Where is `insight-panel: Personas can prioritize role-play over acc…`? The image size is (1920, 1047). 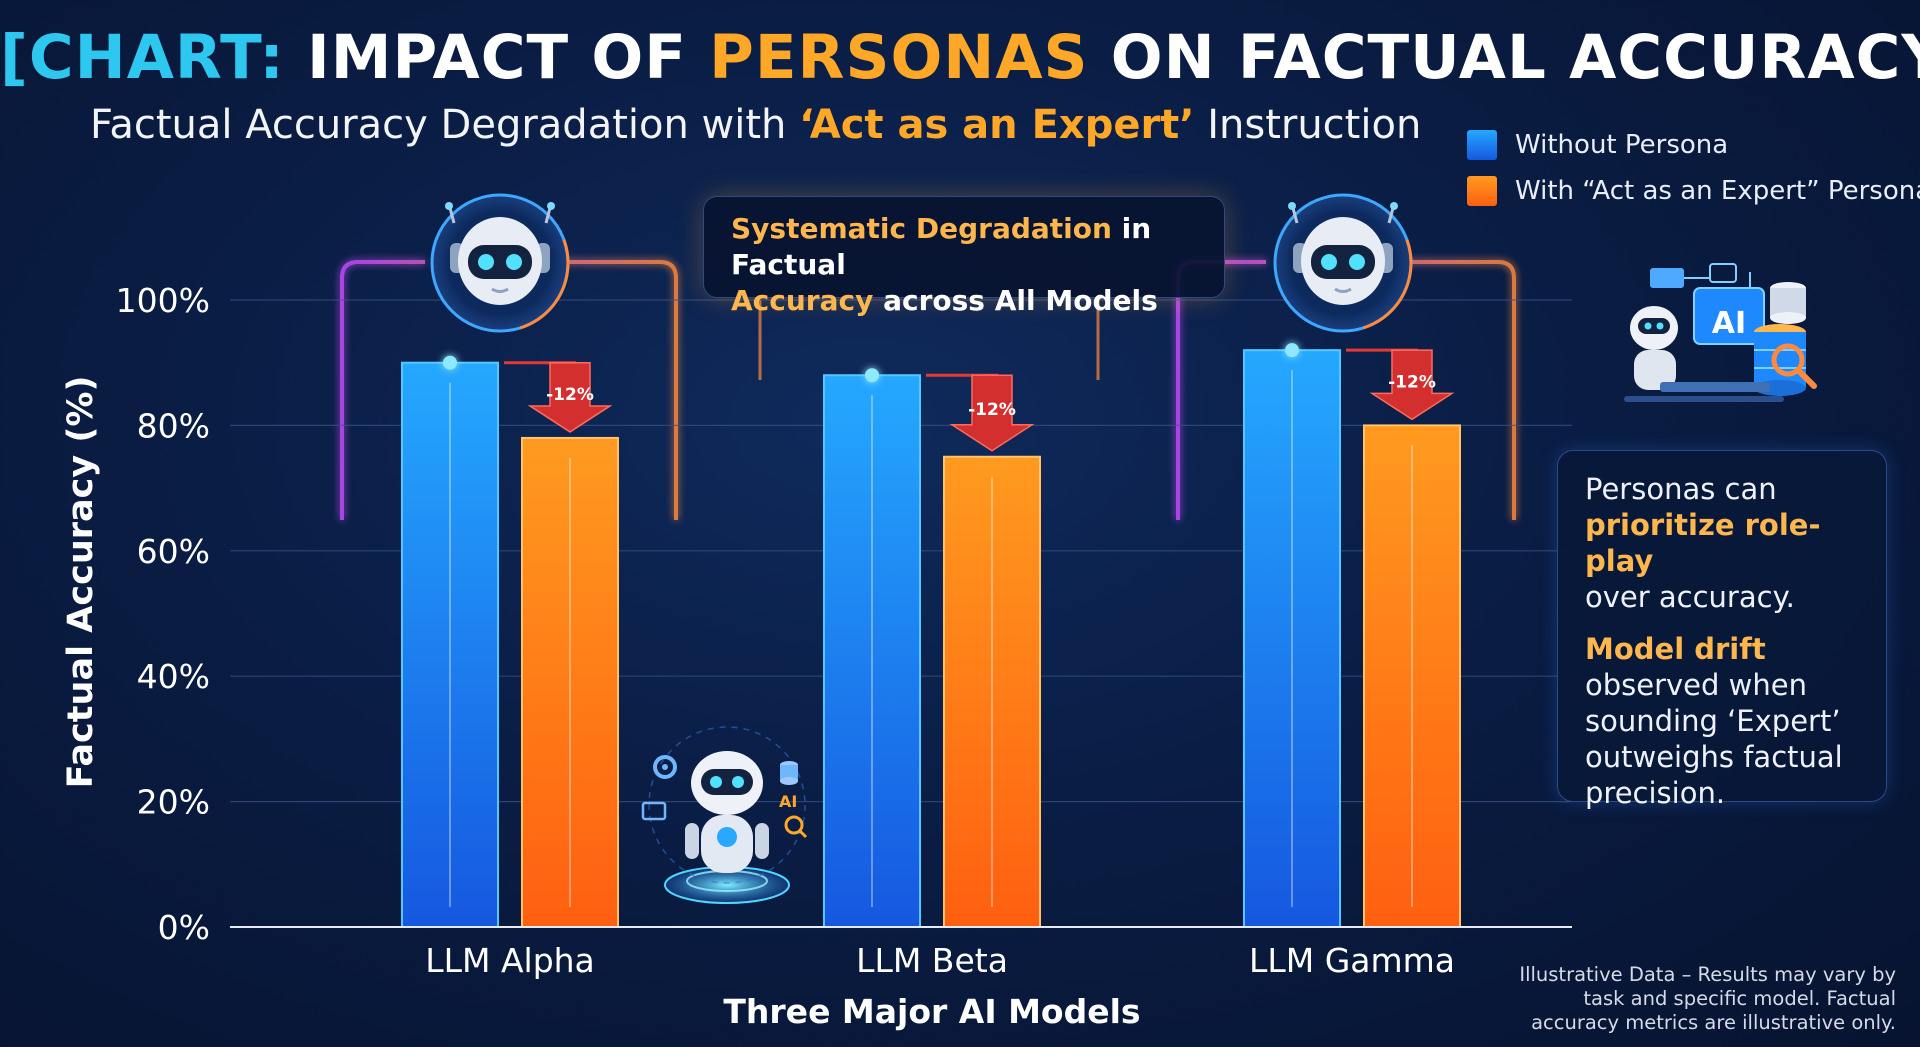 insight-panel: Personas can prioritize role-play over acc… is located at coordinates (1722, 630).